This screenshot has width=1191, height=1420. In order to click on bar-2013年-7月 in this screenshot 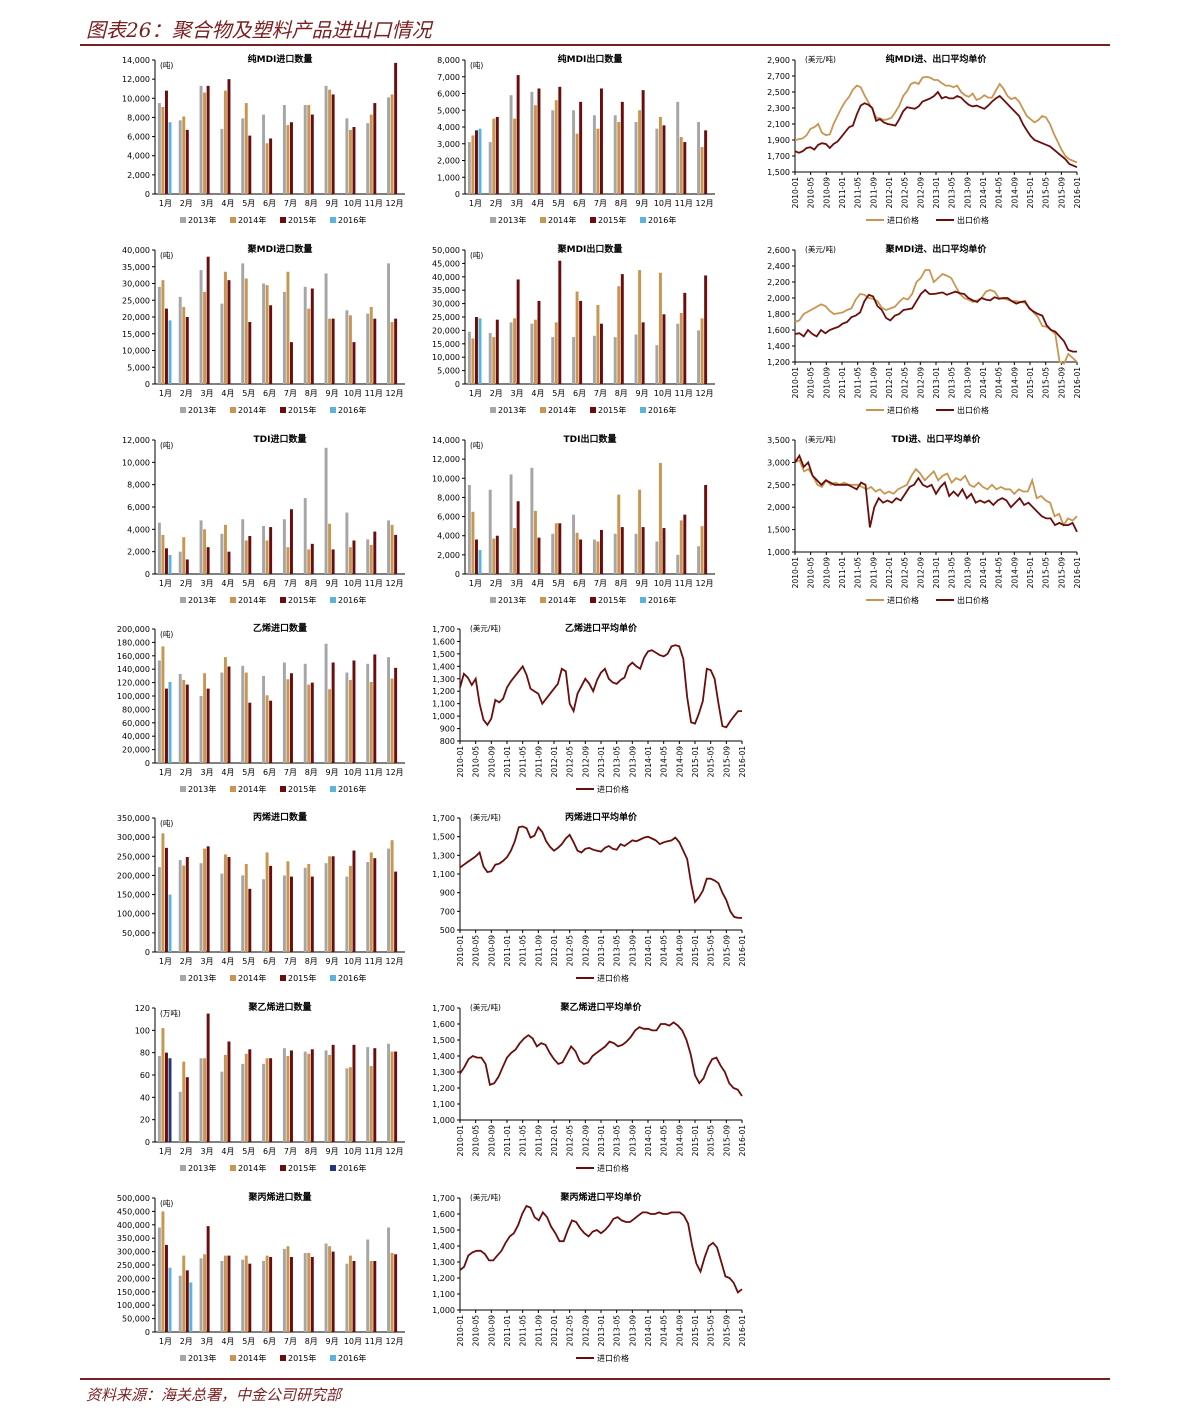, I will do `click(284, 712)`.